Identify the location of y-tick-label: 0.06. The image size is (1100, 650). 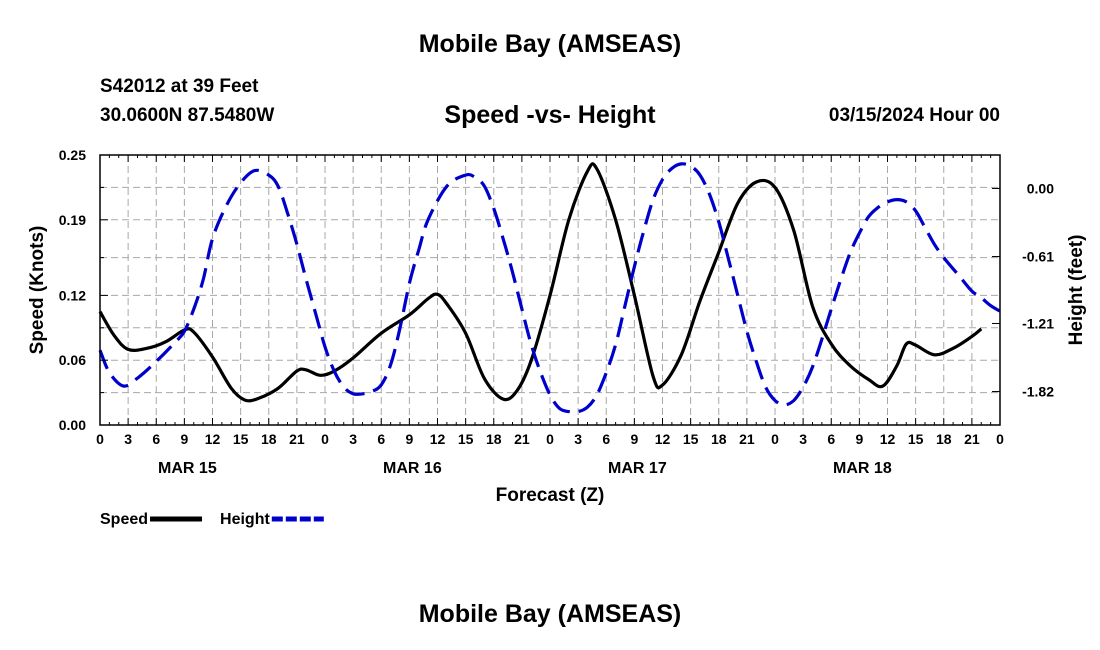
(72, 360).